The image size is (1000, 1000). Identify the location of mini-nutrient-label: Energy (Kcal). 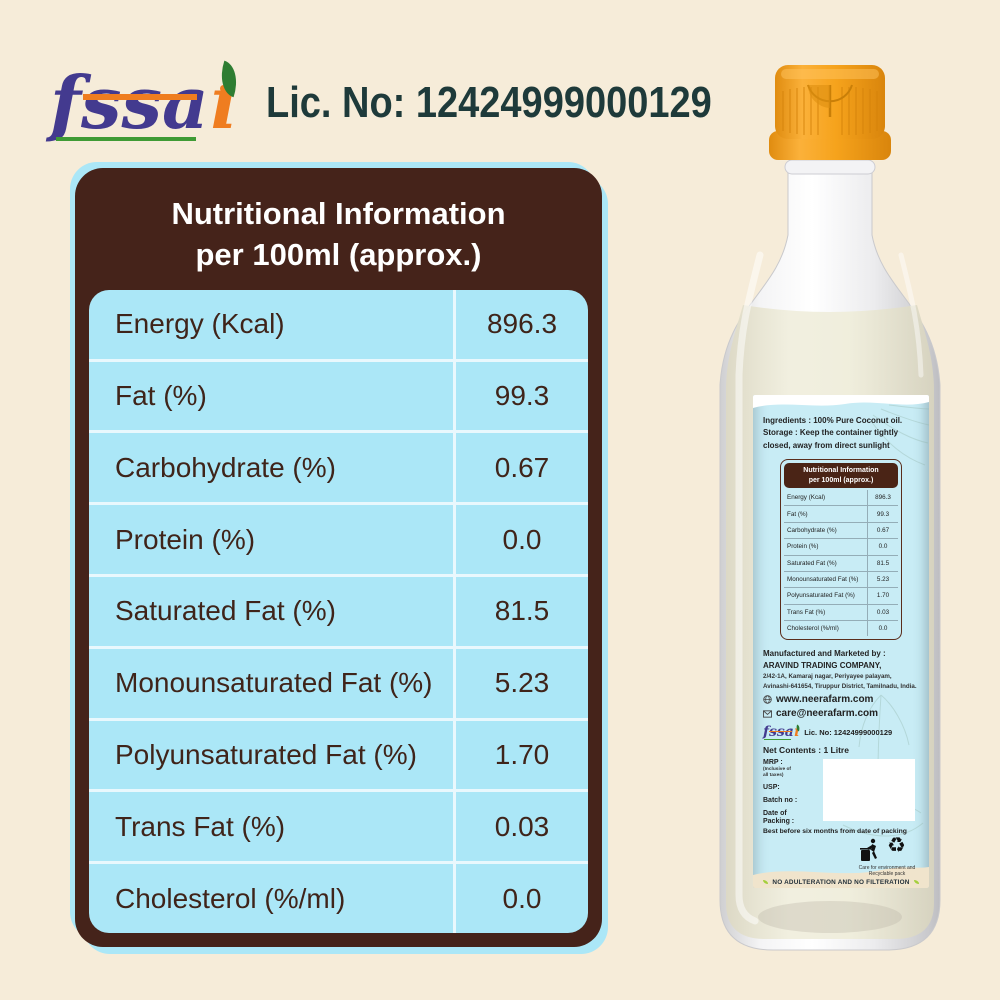
(806, 498).